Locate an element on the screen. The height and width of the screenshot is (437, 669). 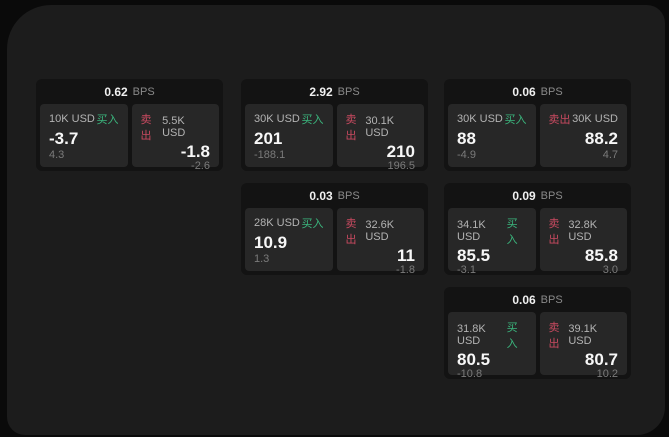
buy-panel: 28K USD 买入 10.9 1.3 is located at coordinates (289, 239).